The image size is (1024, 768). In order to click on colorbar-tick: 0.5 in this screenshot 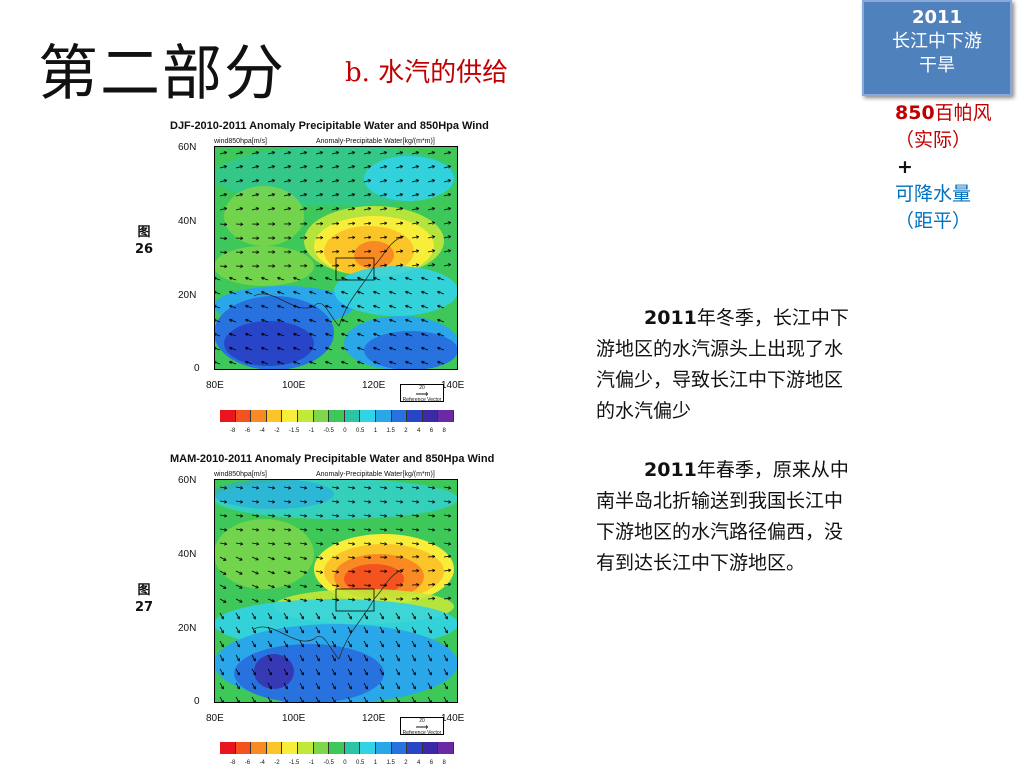, I will do `click(360, 431)`.